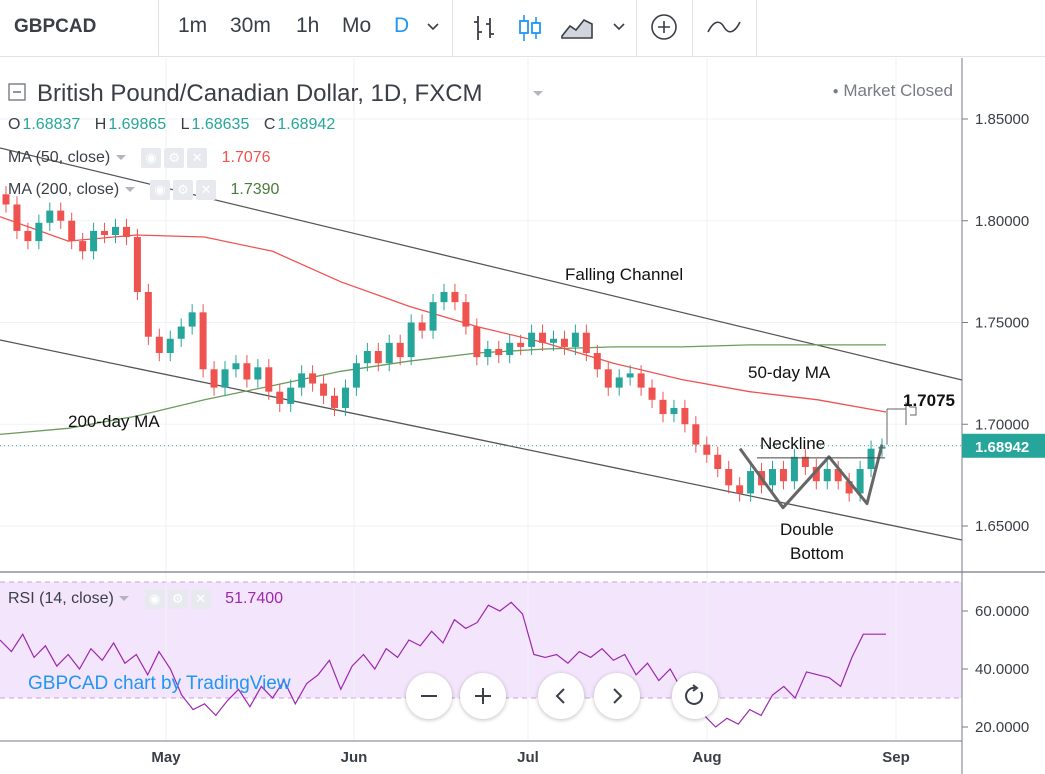 This screenshot has height=774, width=1045. Describe the element at coordinates (724, 27) in the screenshot. I see `compare-icon` at that location.